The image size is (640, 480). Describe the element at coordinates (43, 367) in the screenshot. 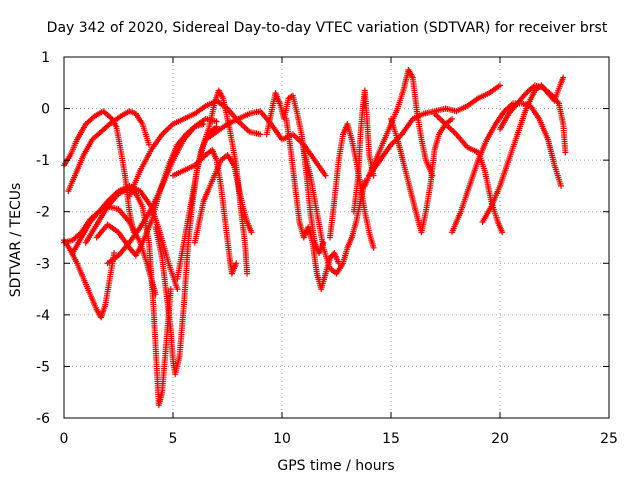

I see `y-tick-label: -5` at that location.